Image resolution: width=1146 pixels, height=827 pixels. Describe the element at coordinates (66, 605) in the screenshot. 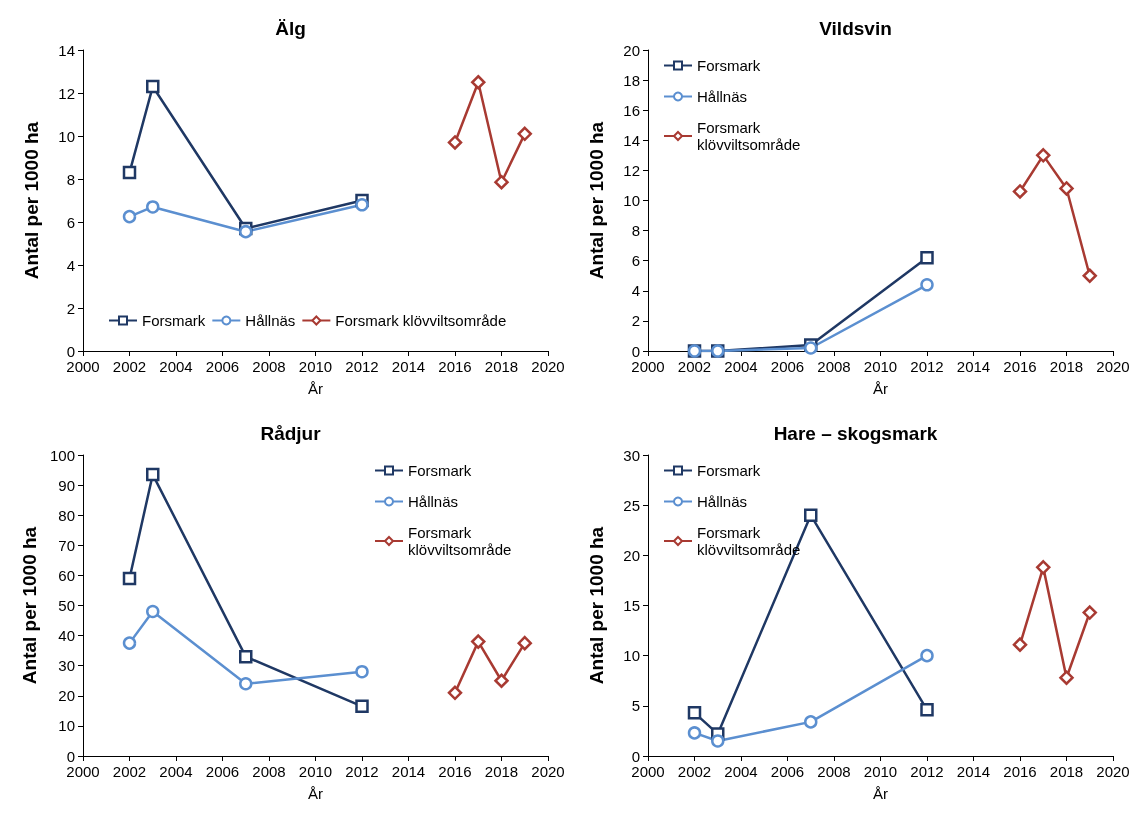

I see `y-tick-label: 50` at that location.